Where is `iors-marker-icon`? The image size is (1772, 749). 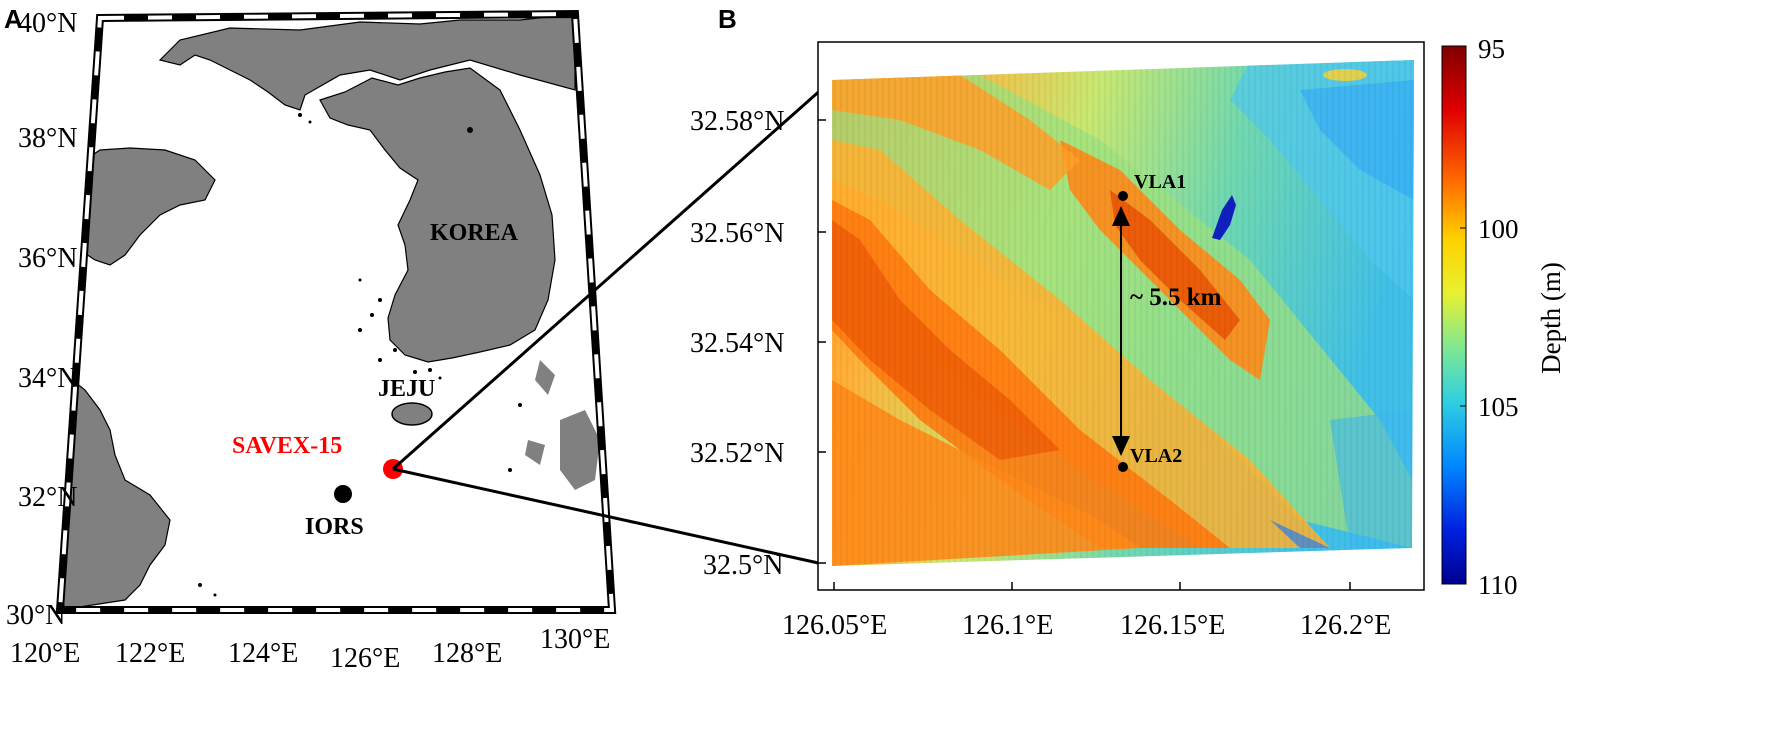
iors-marker-icon is located at coordinates (343, 494).